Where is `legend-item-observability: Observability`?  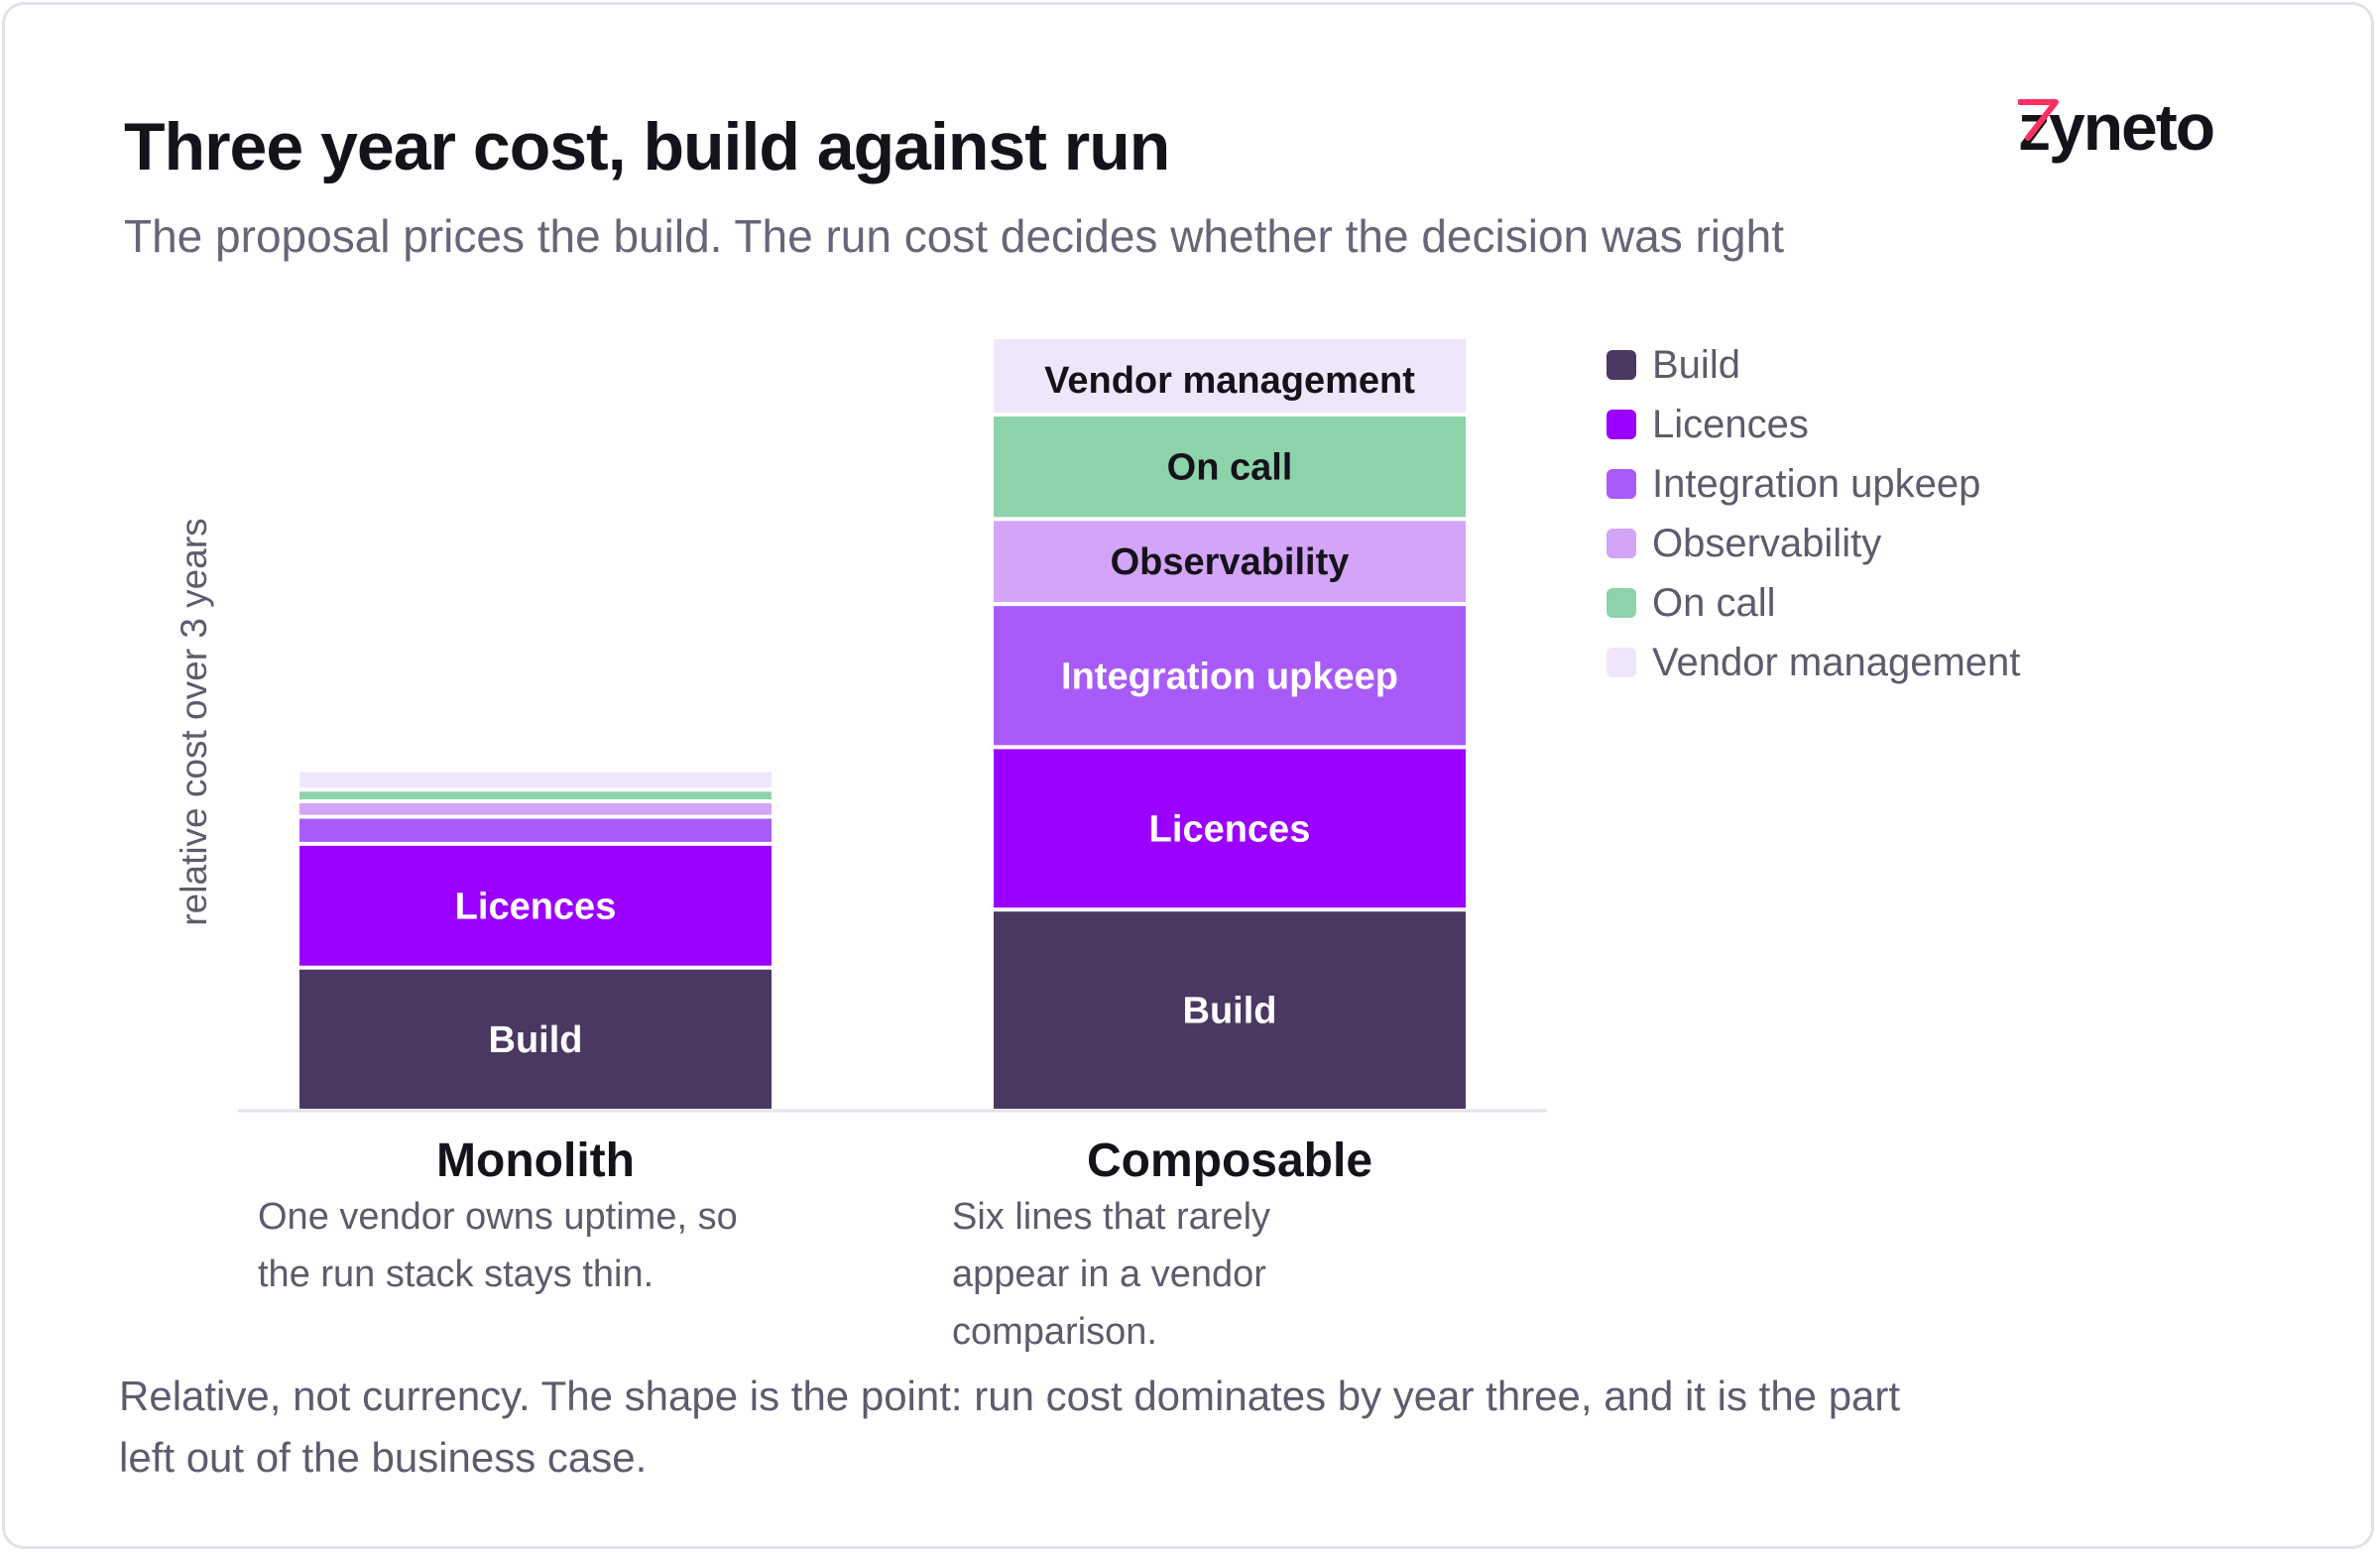
legend-item-observability: Observability is located at coordinates (1813, 543).